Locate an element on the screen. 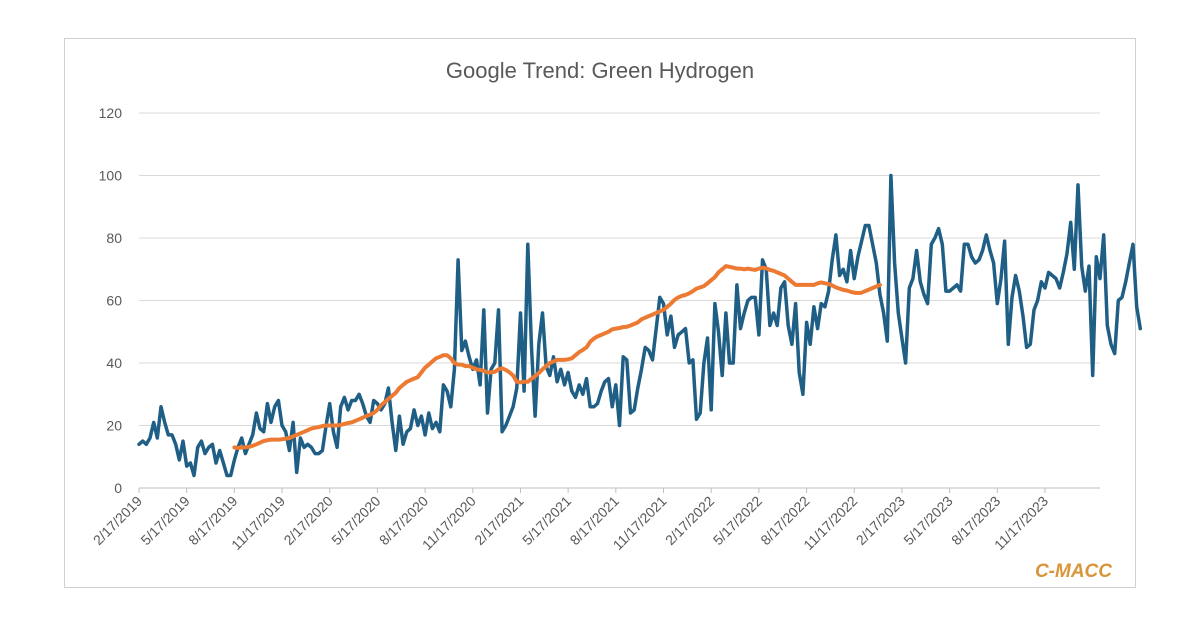 The image size is (1200, 627). y-tick-label: 60 is located at coordinates (114, 301).